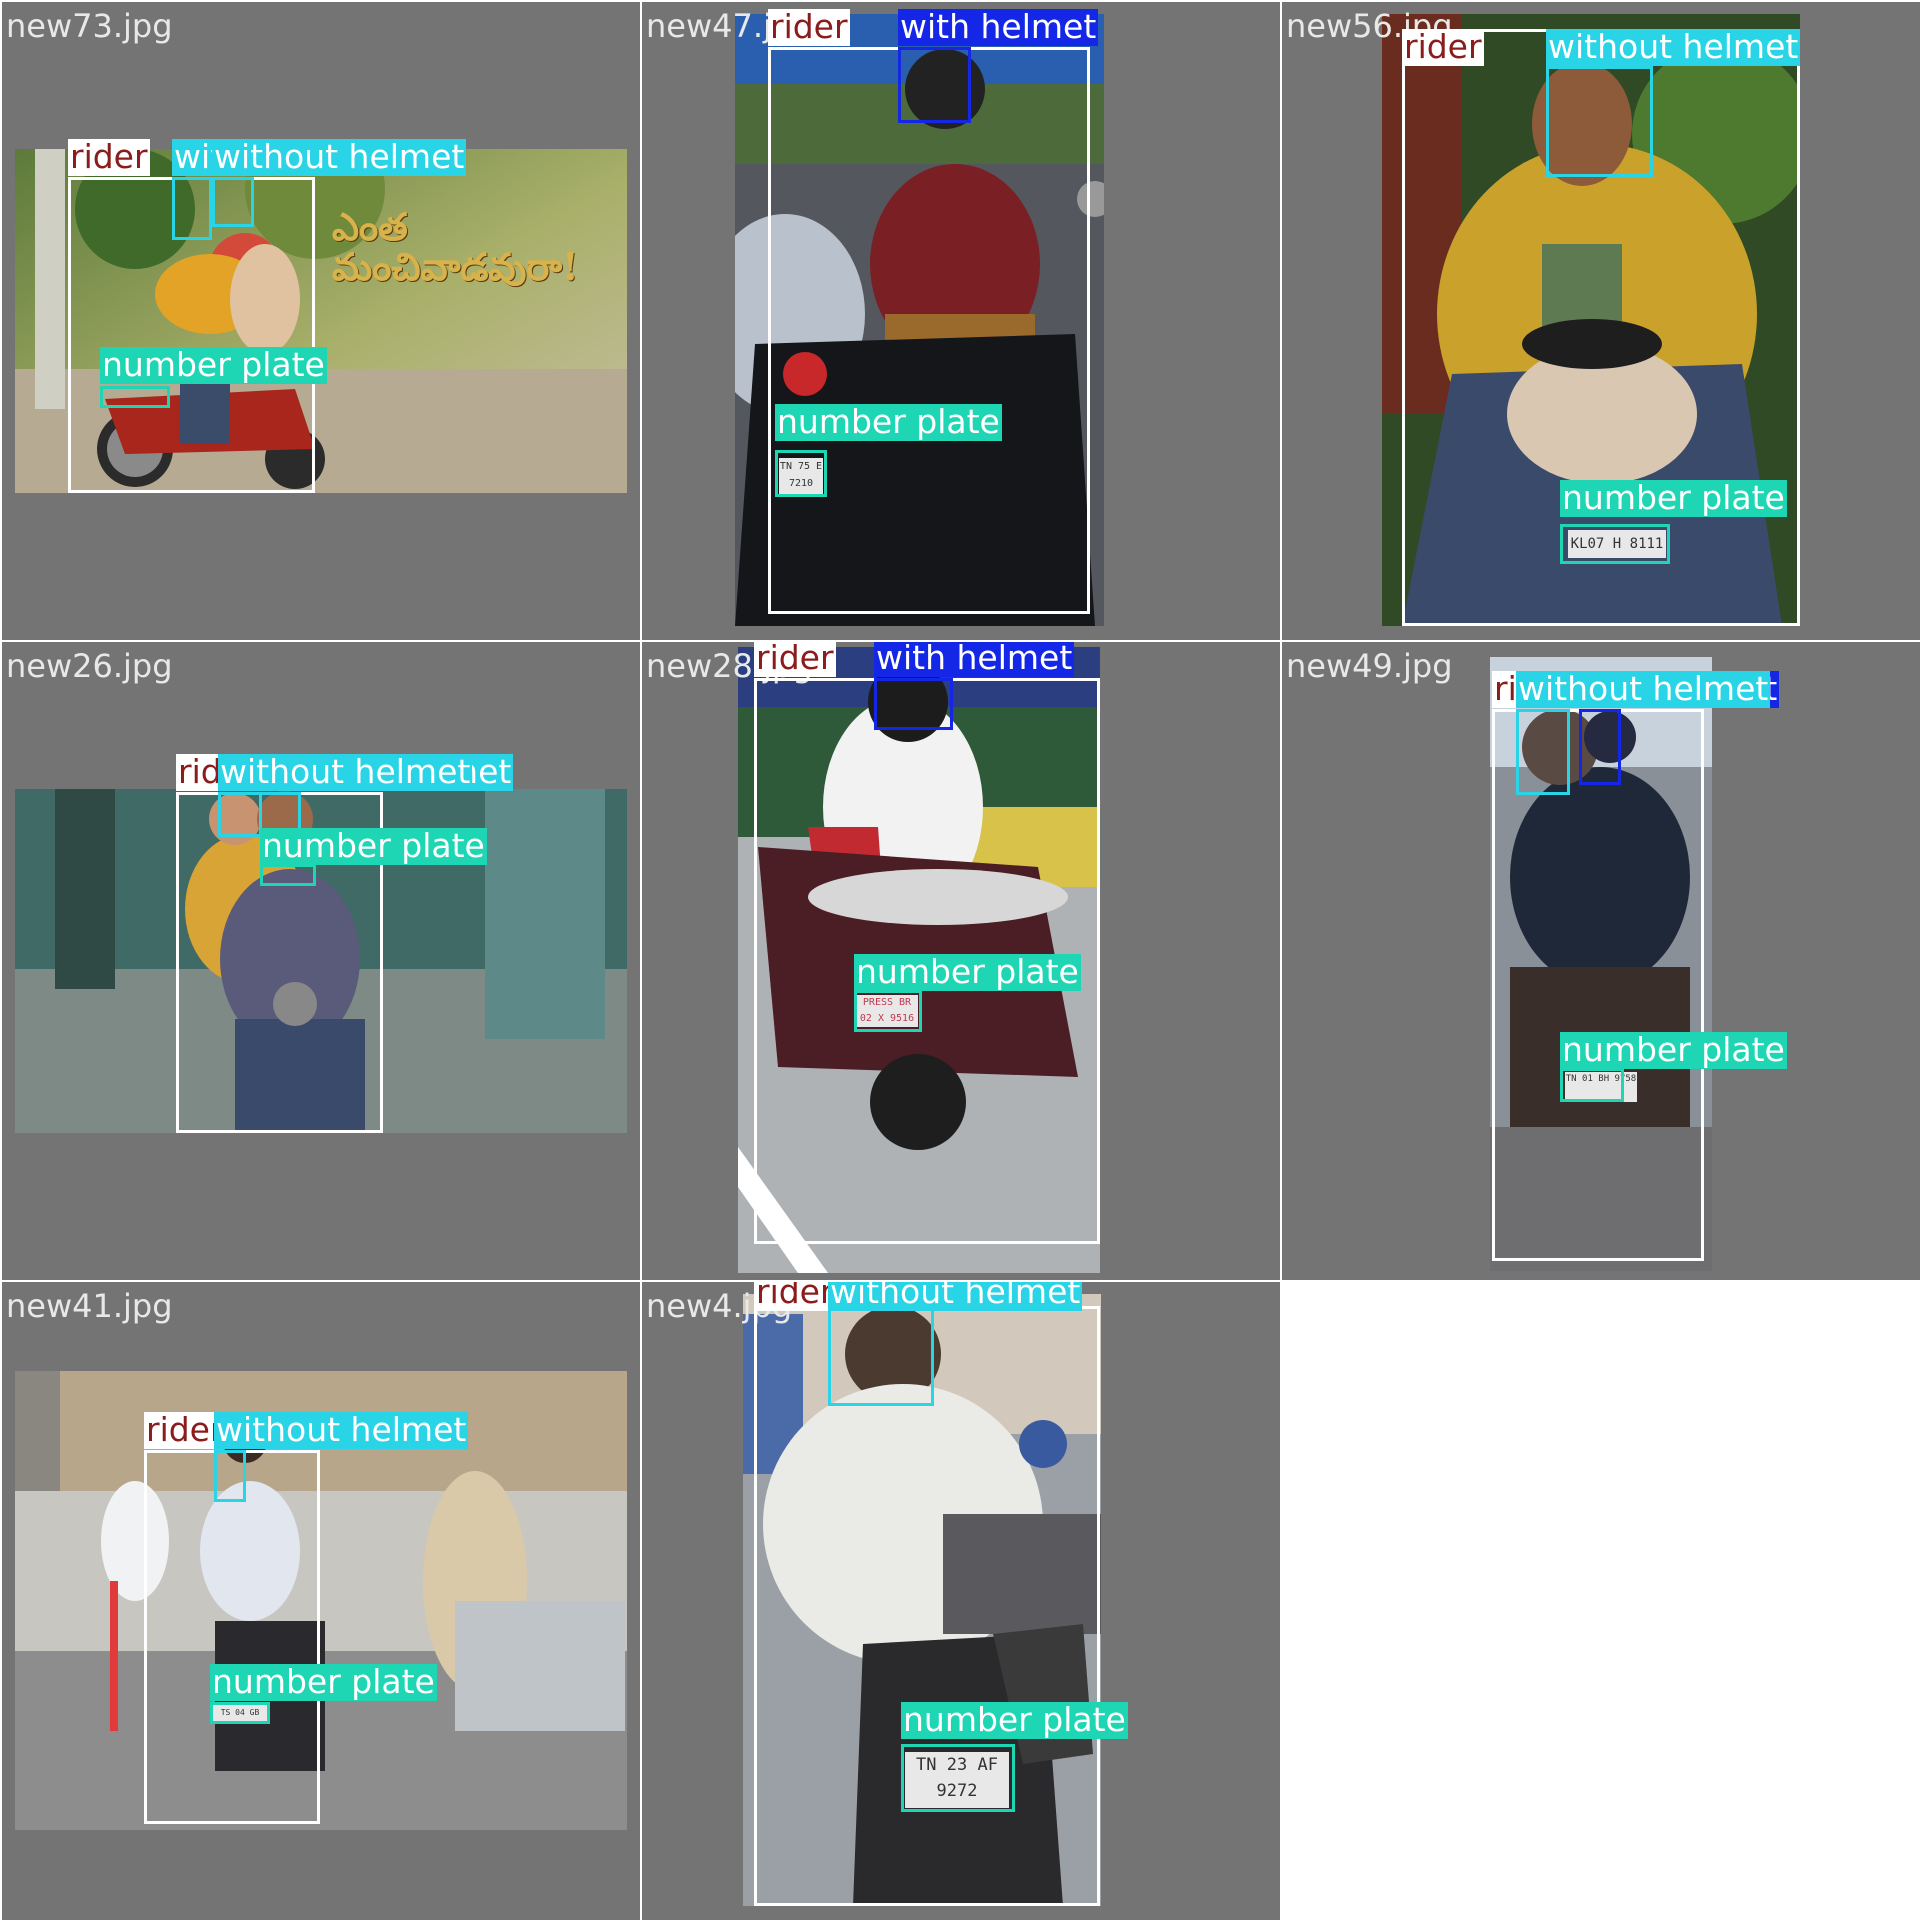 Image resolution: width=1920 pixels, height=1920 pixels. Describe the element at coordinates (89, 26) in the screenshot. I see `image-filename: new73.jpg` at that location.